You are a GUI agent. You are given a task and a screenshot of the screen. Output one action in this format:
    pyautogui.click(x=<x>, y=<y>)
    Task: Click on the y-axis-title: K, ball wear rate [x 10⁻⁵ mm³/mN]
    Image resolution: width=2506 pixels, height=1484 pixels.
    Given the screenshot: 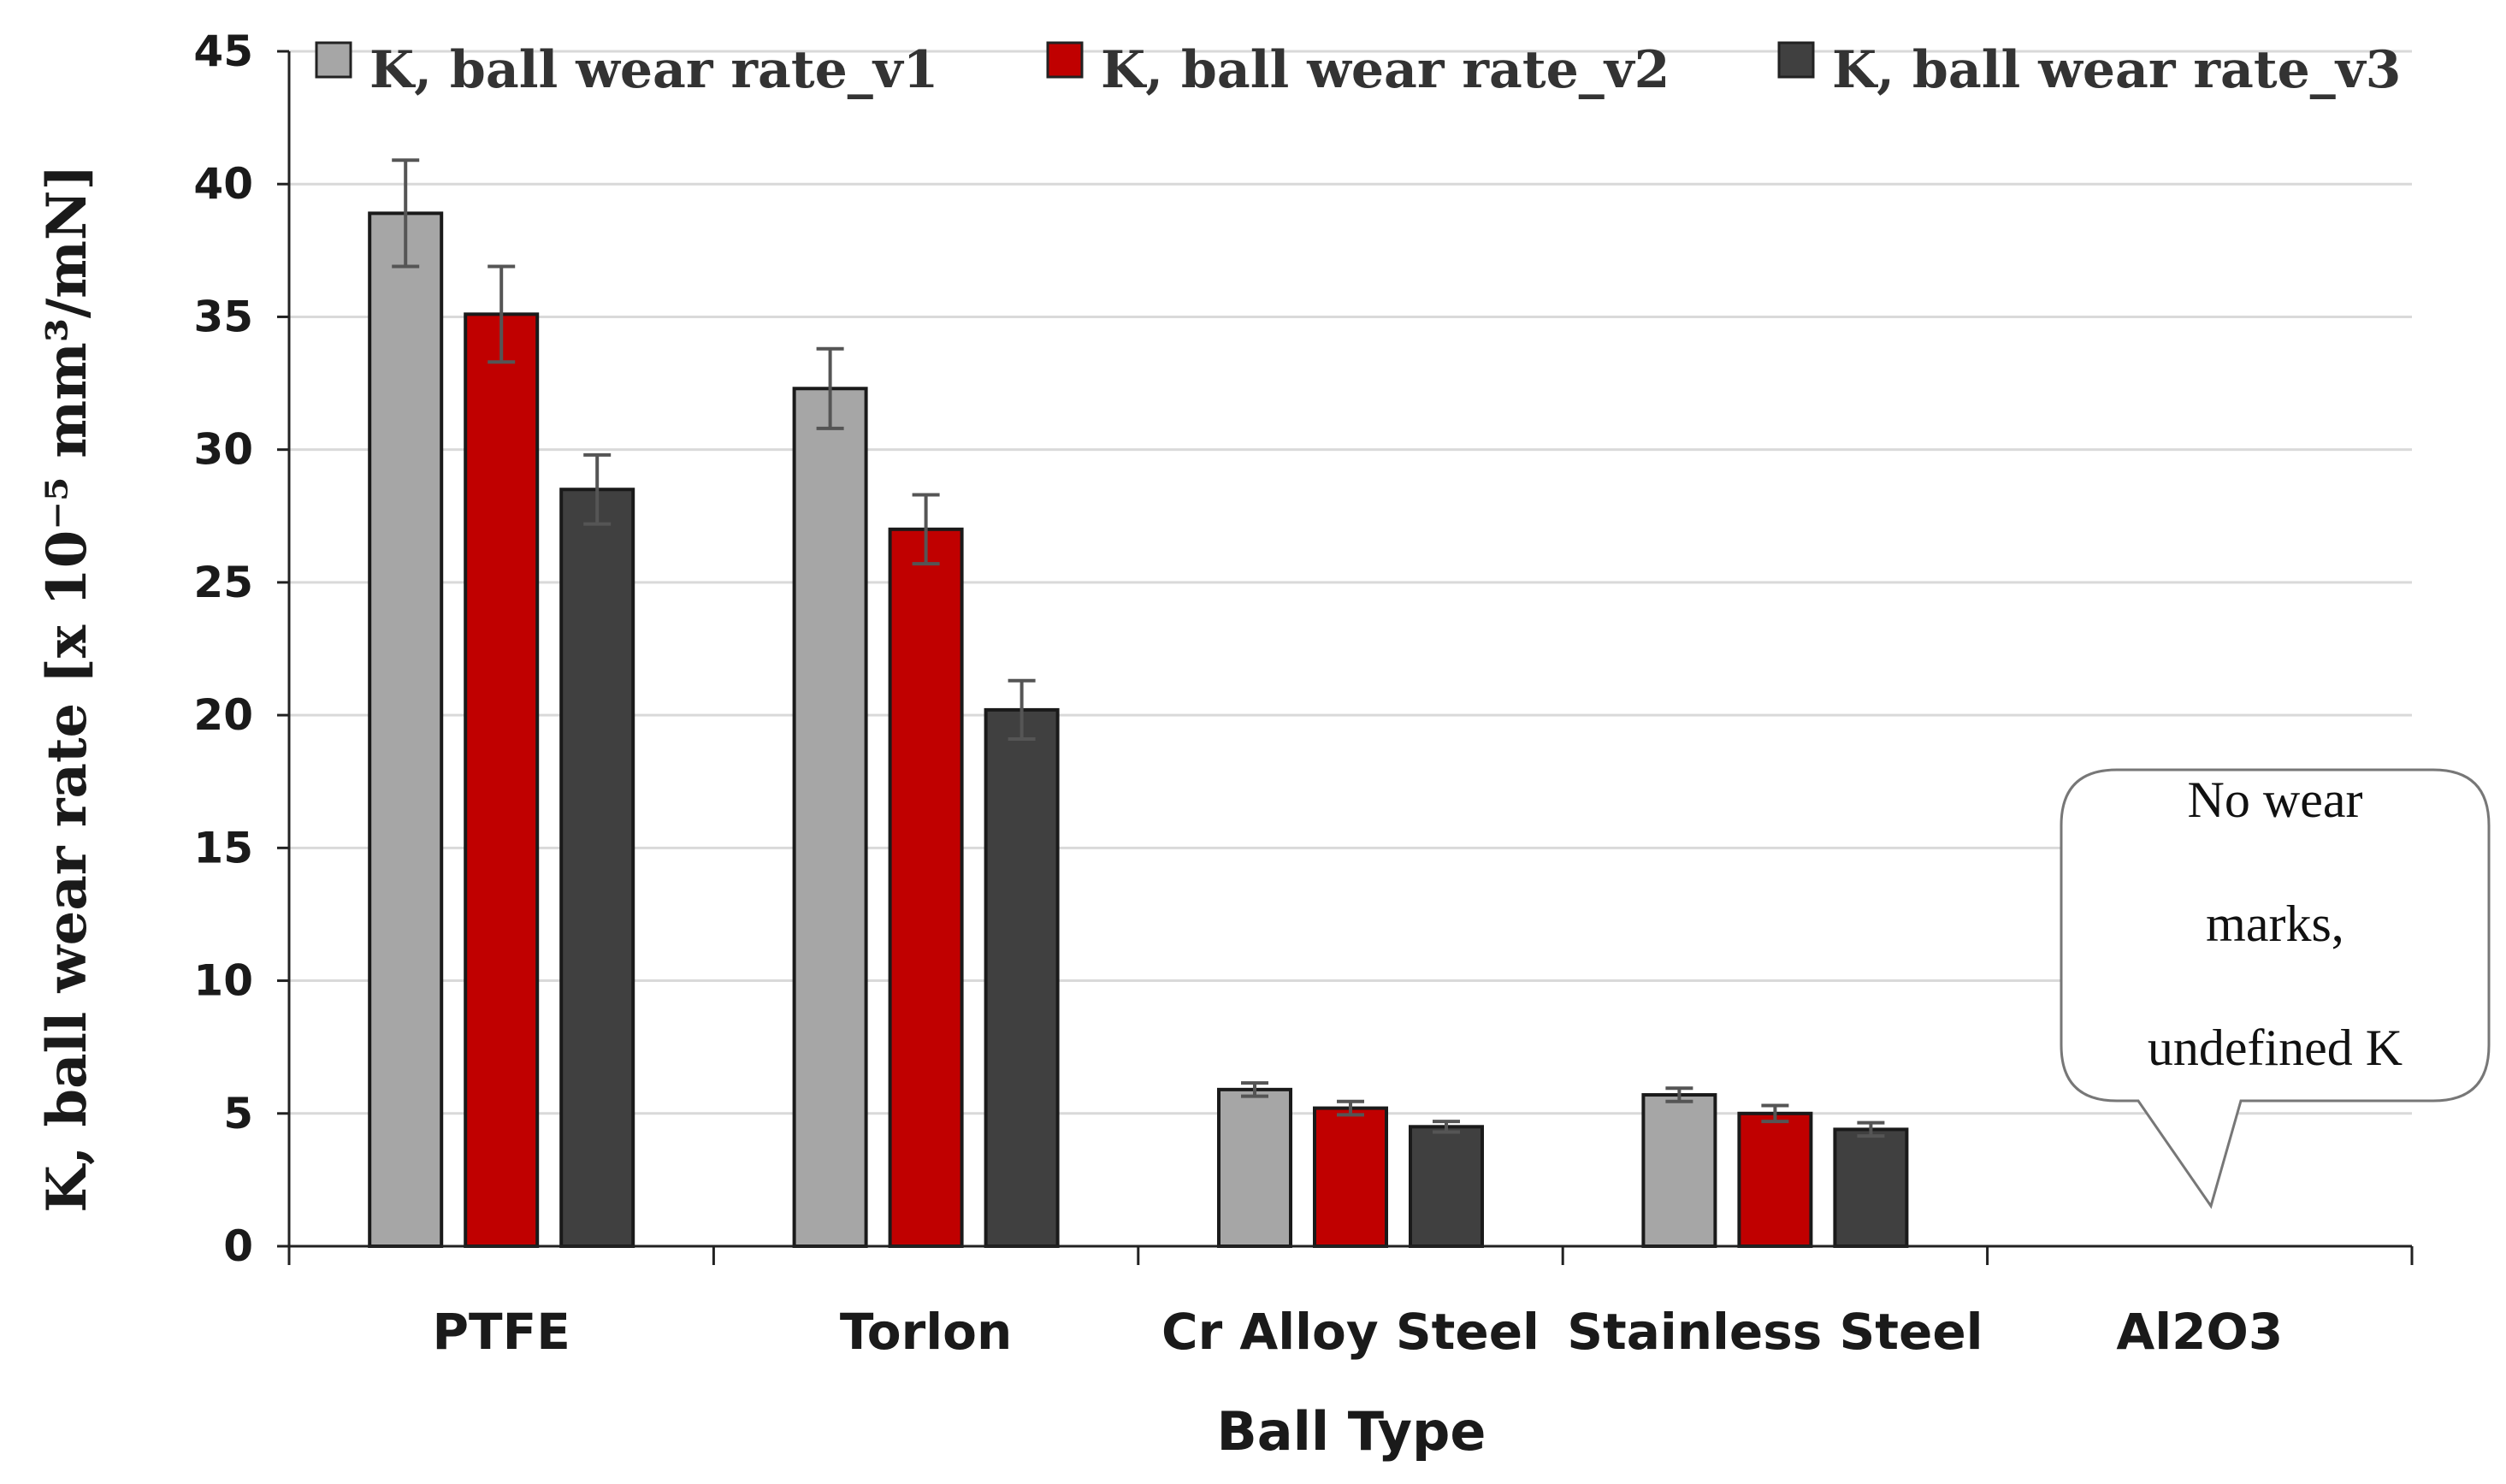 What is the action you would take?
    pyautogui.click(x=67, y=688)
    